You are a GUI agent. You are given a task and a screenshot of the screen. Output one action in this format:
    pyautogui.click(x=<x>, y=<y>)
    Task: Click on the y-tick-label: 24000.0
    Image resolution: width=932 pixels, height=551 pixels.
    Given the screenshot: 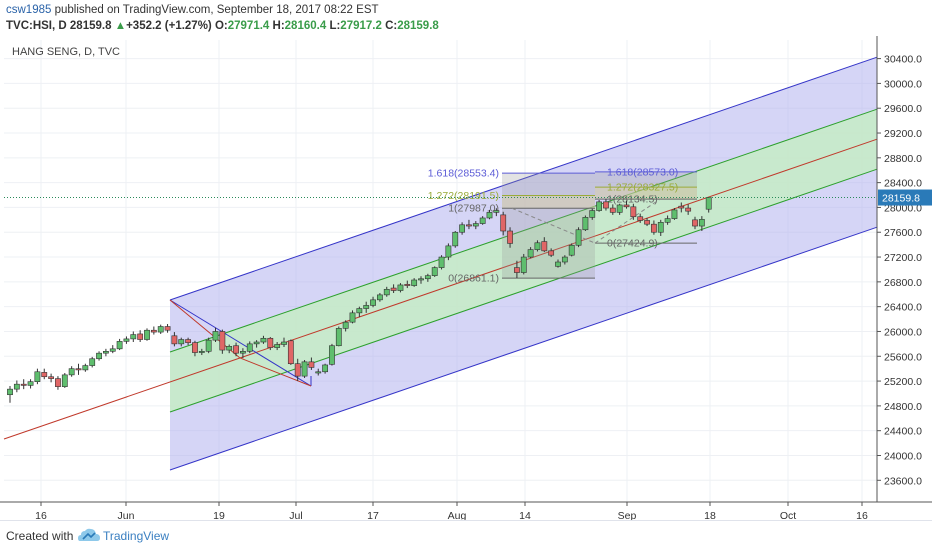 What is the action you would take?
    pyautogui.click(x=903, y=456)
    